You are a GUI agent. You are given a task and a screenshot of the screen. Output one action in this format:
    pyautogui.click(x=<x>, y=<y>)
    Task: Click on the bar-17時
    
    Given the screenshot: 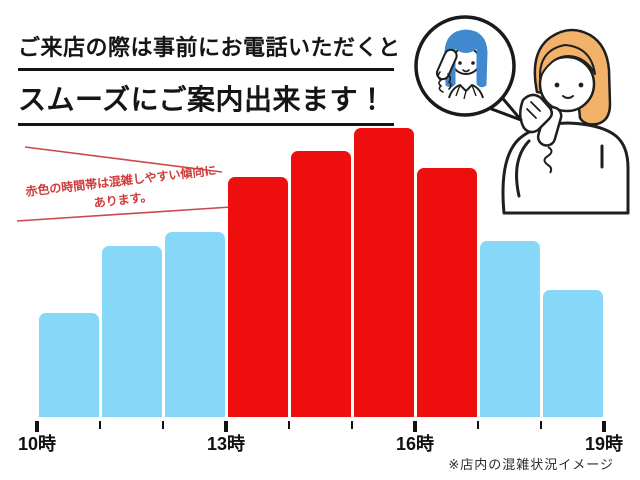 What is the action you would take?
    pyautogui.click(x=509, y=329)
    